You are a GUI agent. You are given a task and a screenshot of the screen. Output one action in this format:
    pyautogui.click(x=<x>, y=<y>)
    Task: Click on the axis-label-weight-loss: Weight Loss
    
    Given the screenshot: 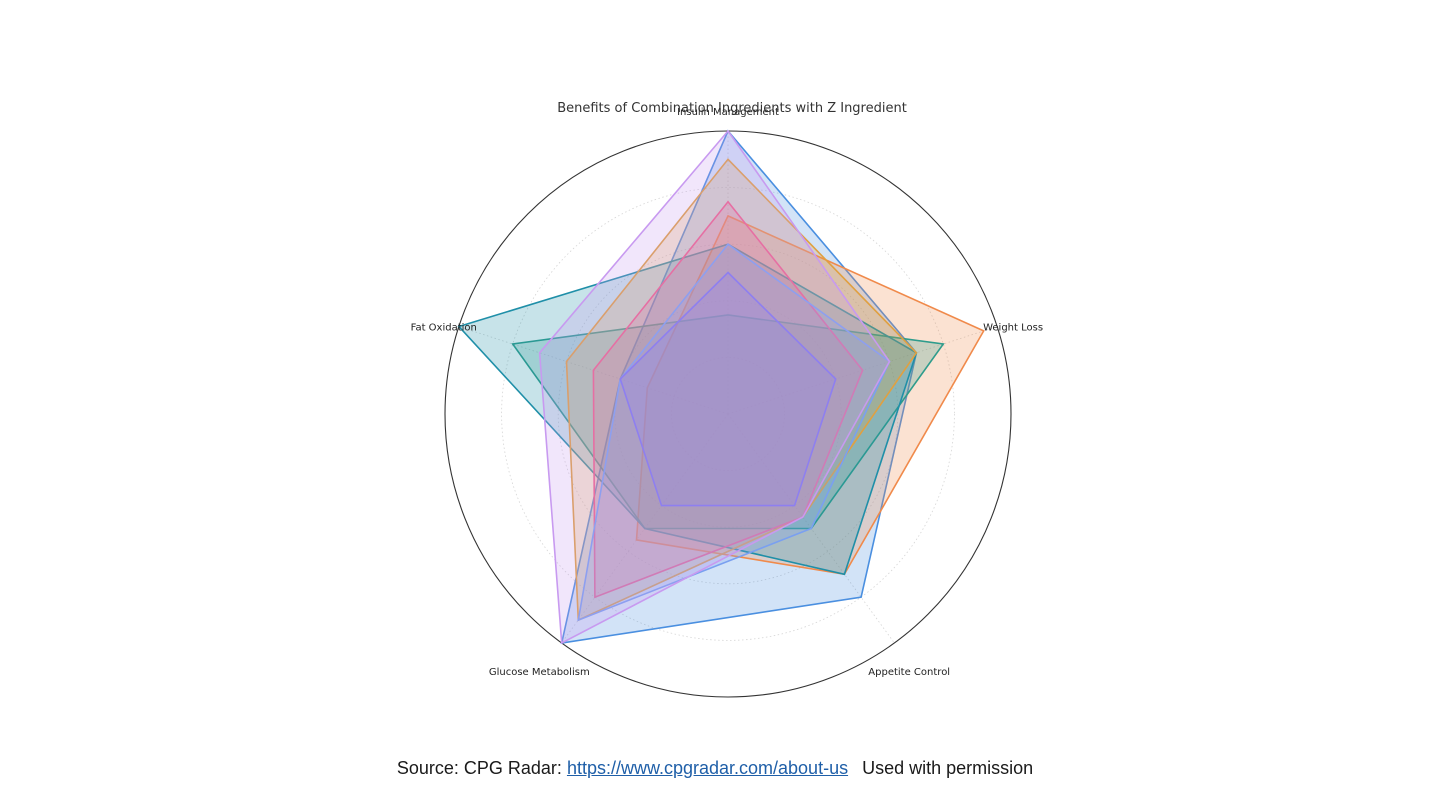 What is the action you would take?
    pyautogui.click(x=1013, y=328)
    